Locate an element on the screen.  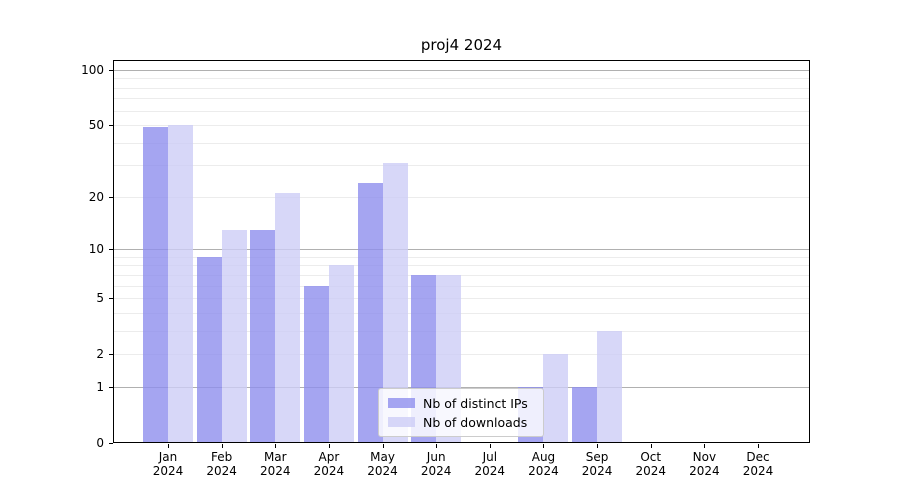
legend-label-distinct-ips: Nb of distinct IPs is located at coordinates (475, 403).